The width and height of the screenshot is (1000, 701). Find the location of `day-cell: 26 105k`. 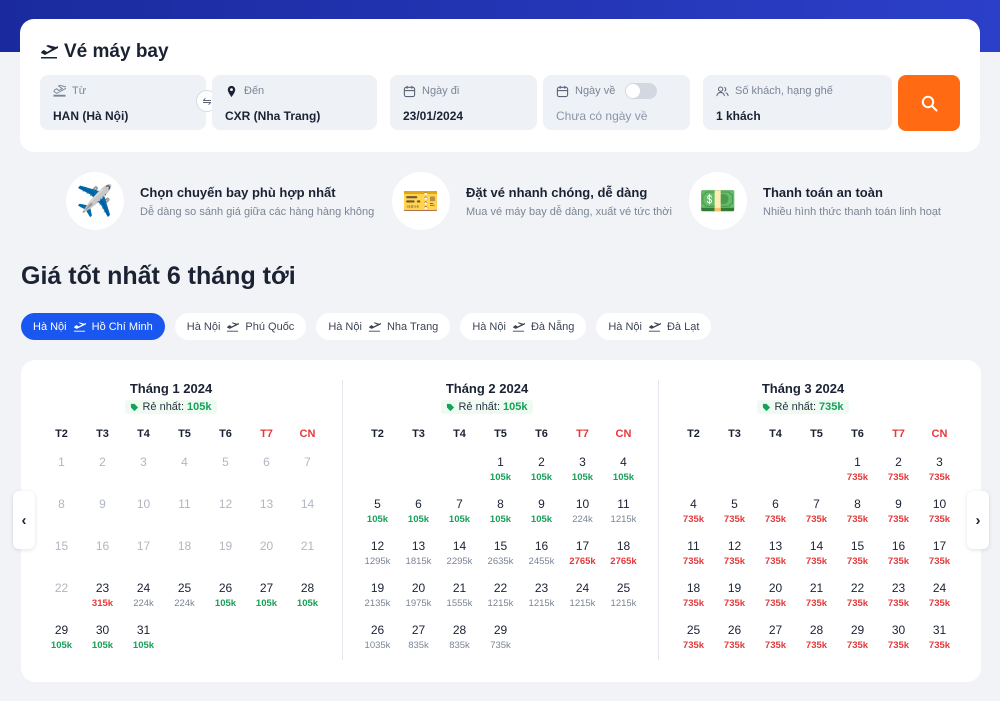

day-cell: 26 105k is located at coordinates (225, 602).